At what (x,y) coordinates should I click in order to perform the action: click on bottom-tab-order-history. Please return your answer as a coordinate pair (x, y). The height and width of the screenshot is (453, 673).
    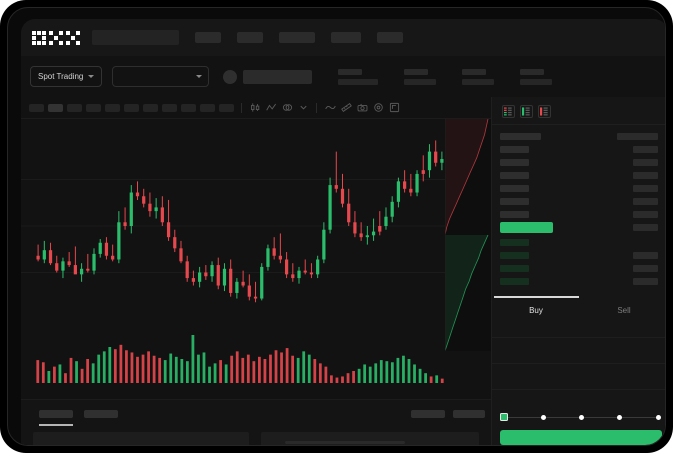
    Looking at the image, I should click on (101, 414).